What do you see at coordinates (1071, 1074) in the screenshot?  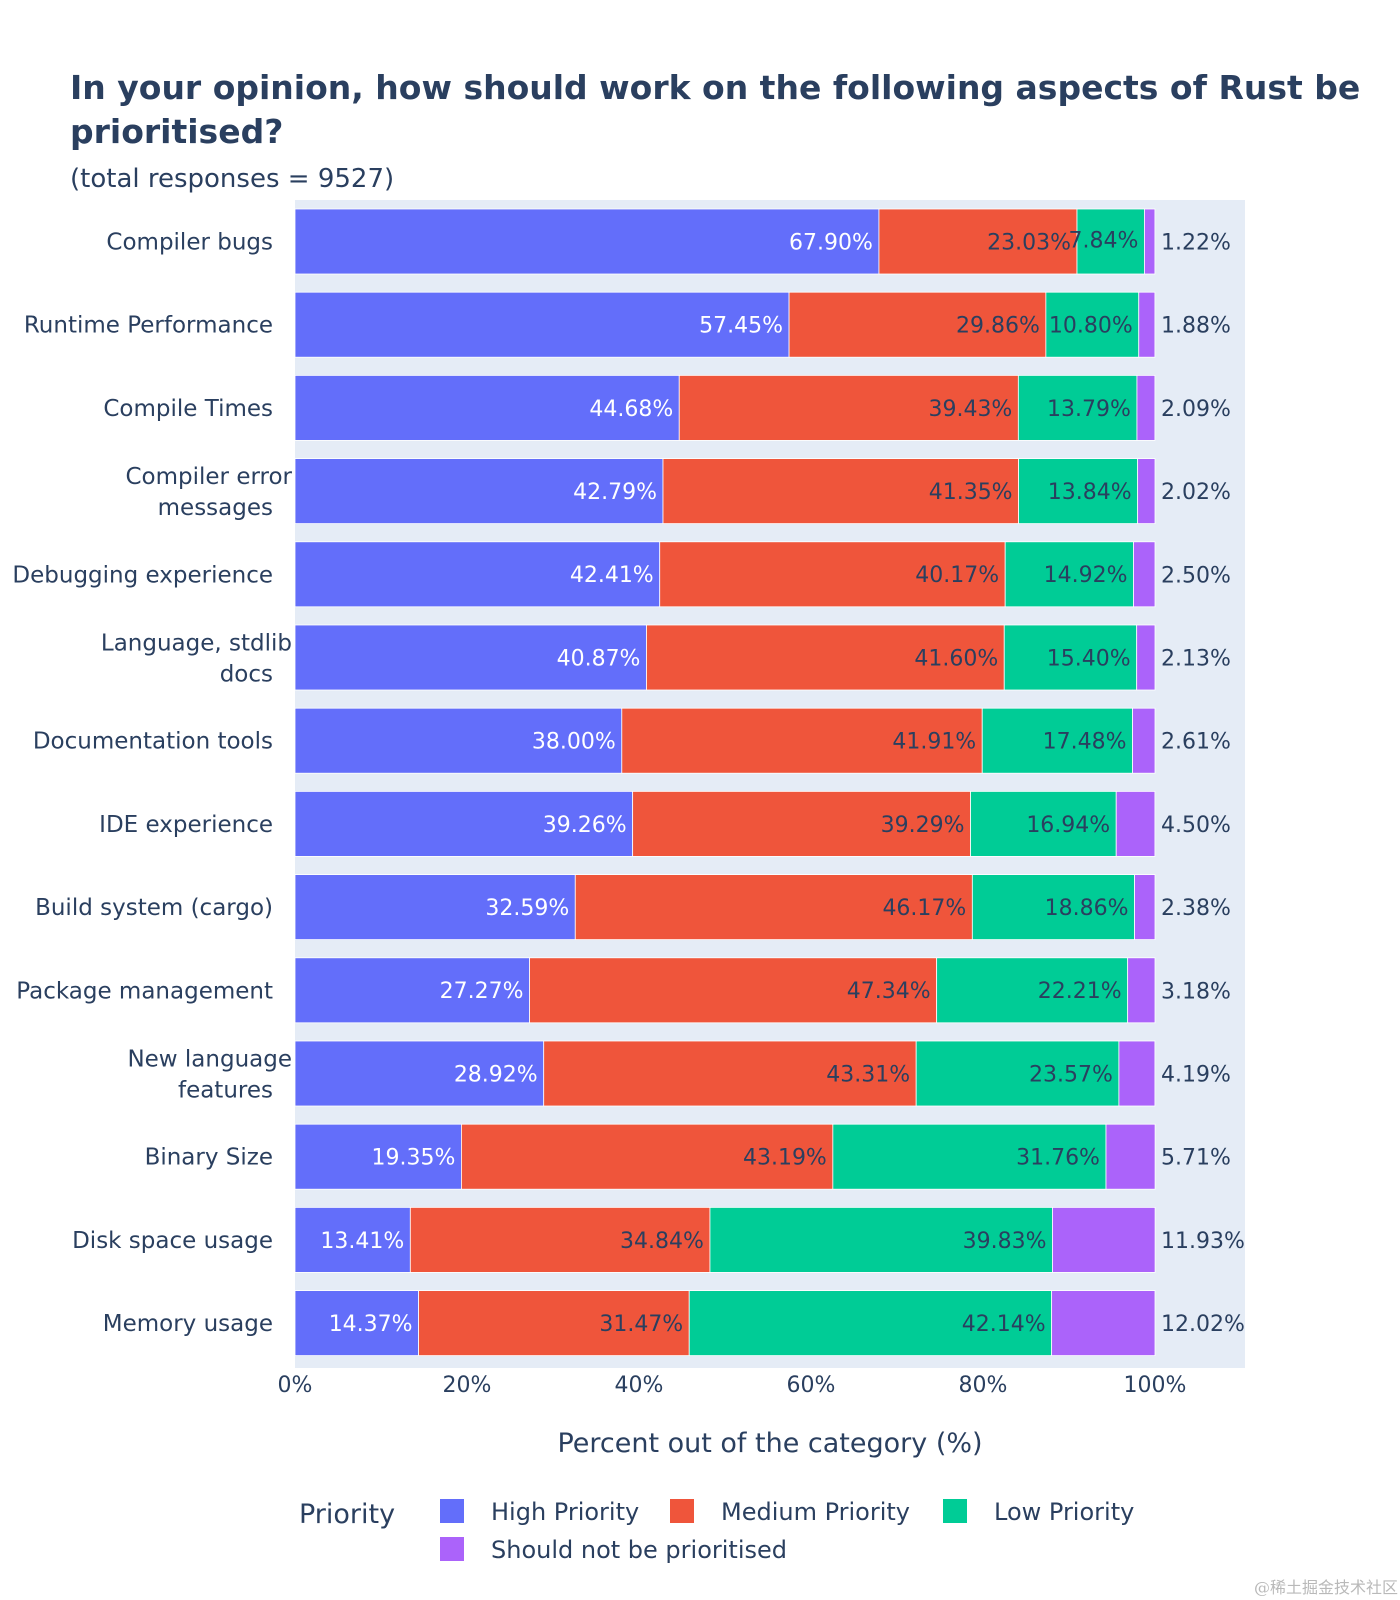 I see `bar-value-label: 23.57%` at bounding box center [1071, 1074].